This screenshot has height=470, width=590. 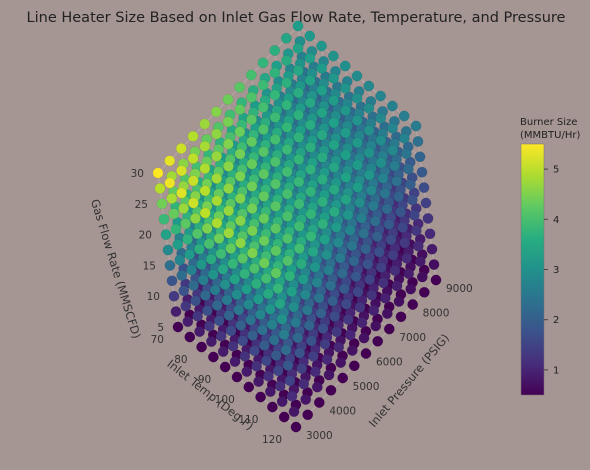 What do you see at coordinates (160, 328) in the screenshot?
I see `z-tick-label: 5` at bounding box center [160, 328].